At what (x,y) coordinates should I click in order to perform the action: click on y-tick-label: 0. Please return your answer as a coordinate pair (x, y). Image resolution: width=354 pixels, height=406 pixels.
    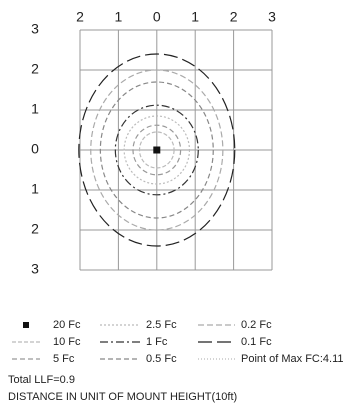
    Looking at the image, I should click on (35, 149).